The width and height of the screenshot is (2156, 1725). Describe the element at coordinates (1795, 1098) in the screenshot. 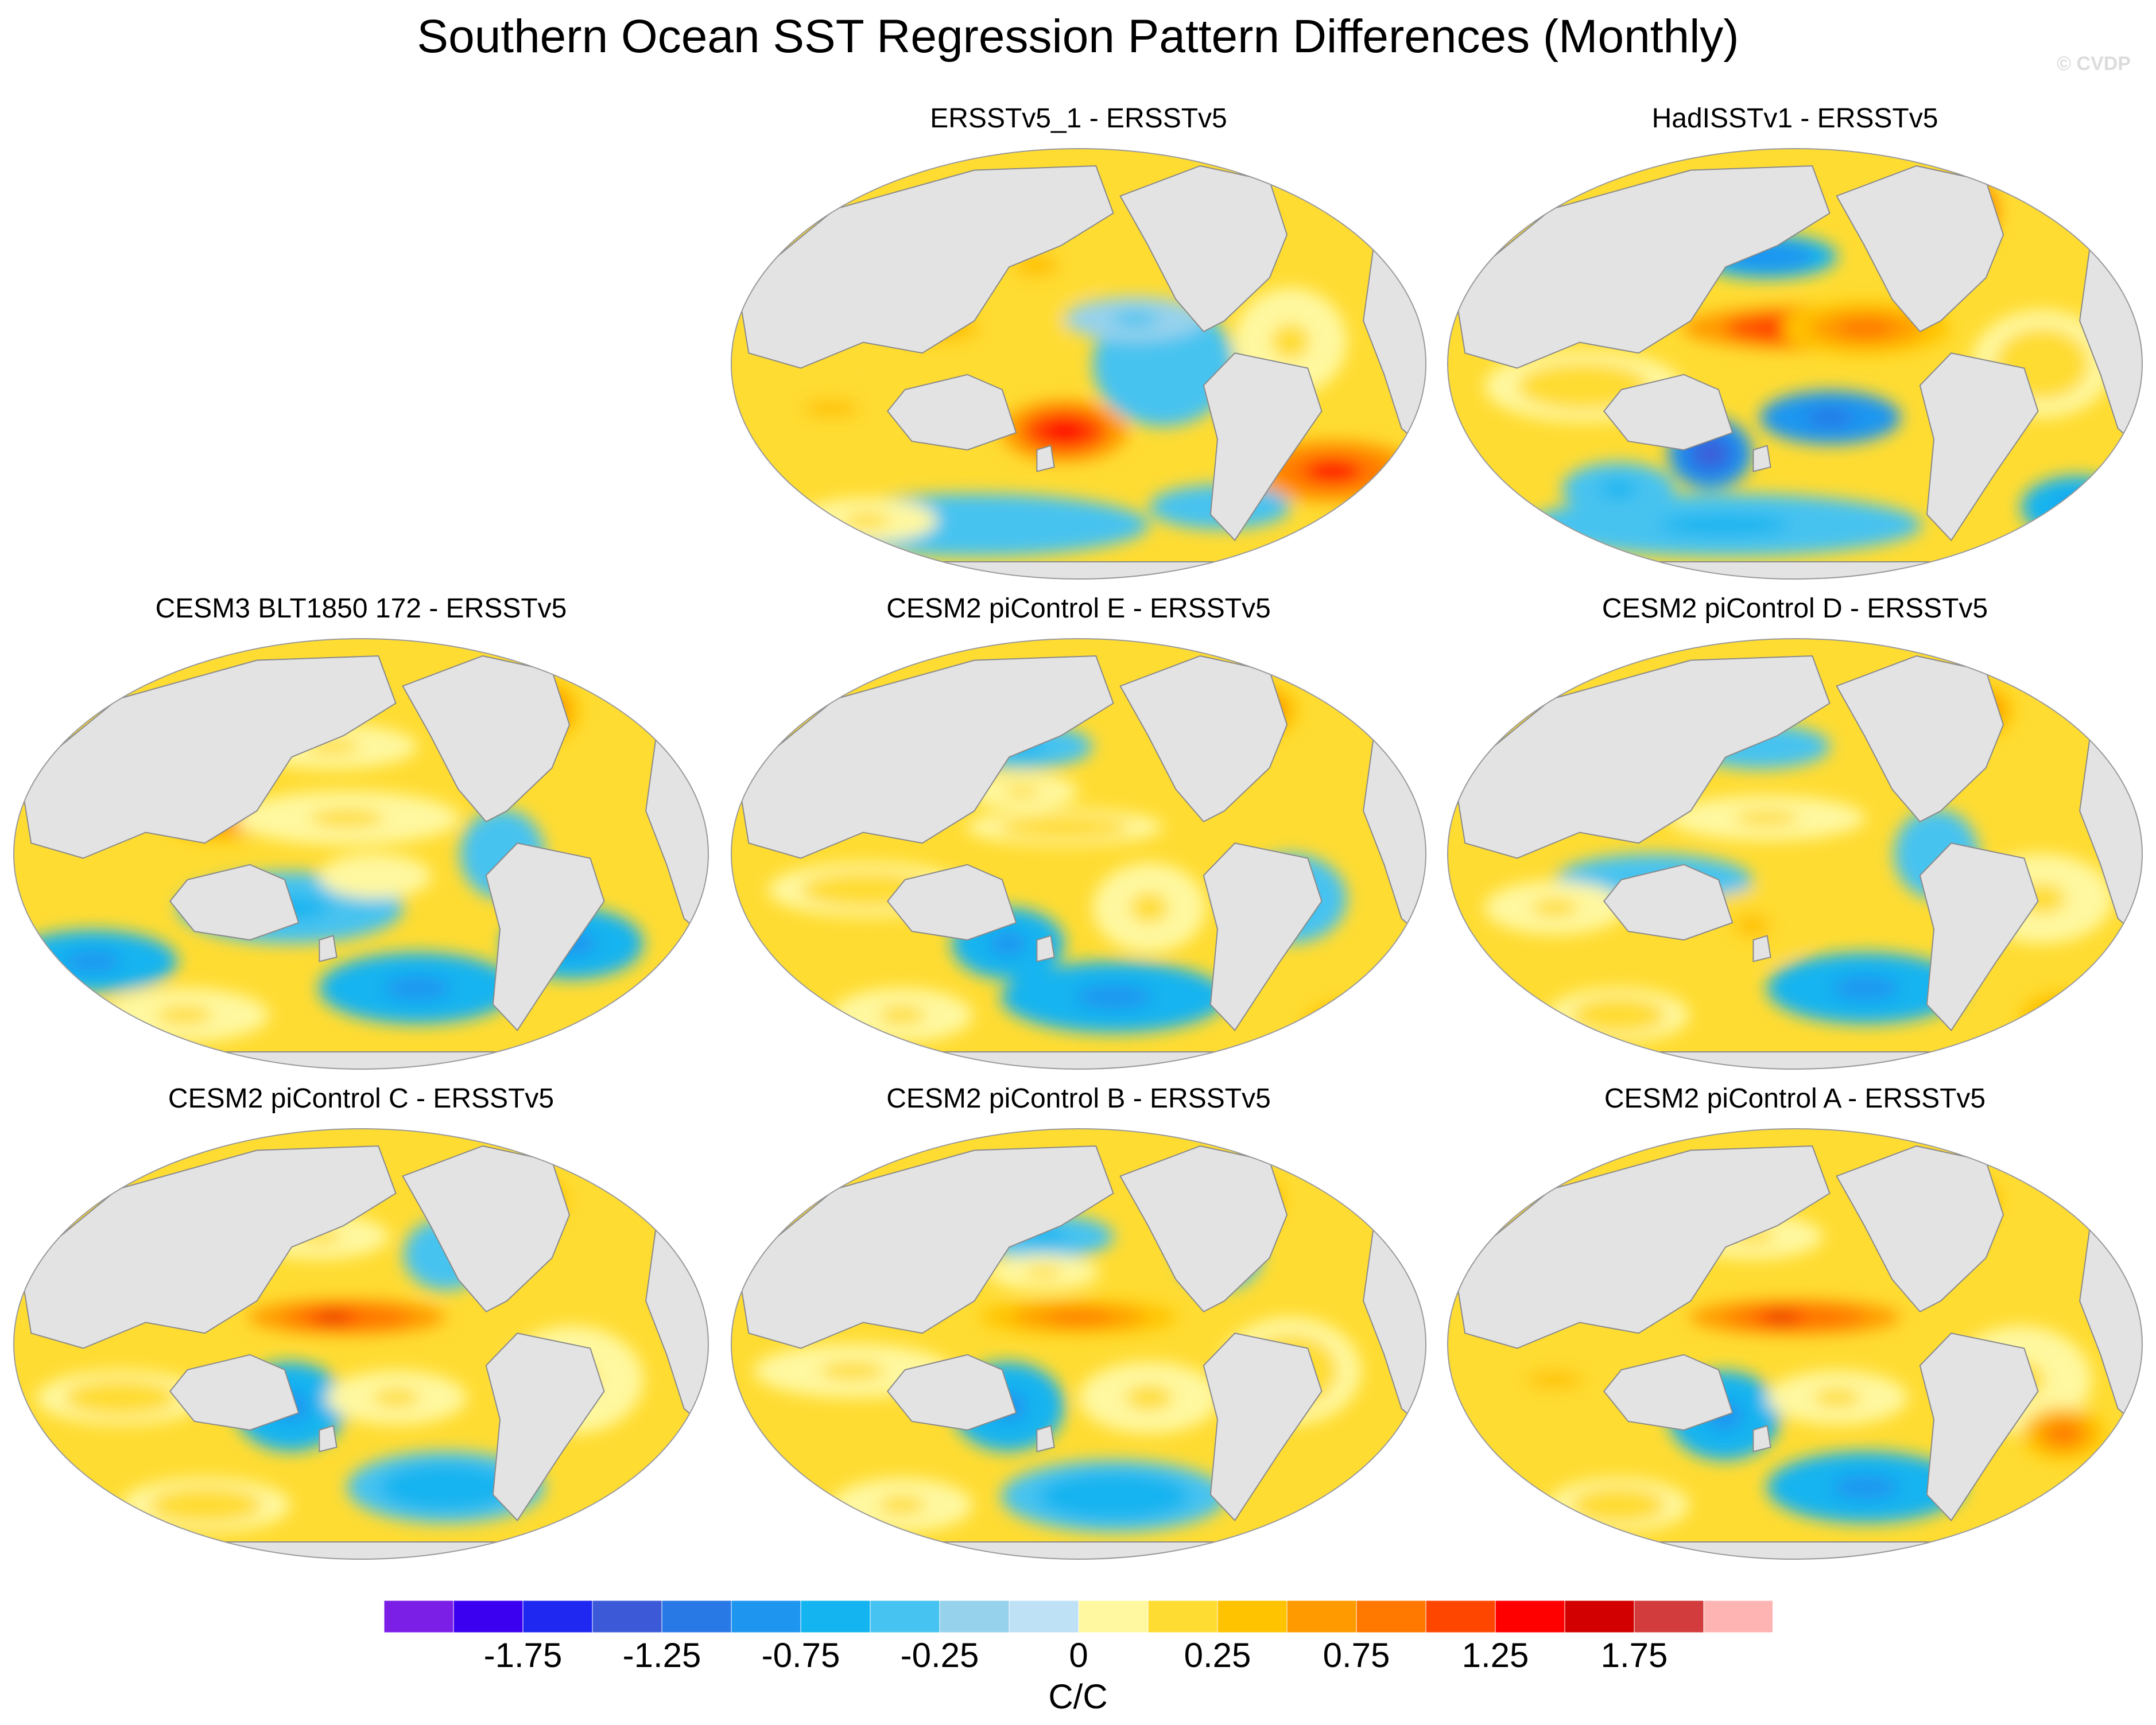

I see `panel-title: CESM2 piControl A - ERSSTv5` at that location.